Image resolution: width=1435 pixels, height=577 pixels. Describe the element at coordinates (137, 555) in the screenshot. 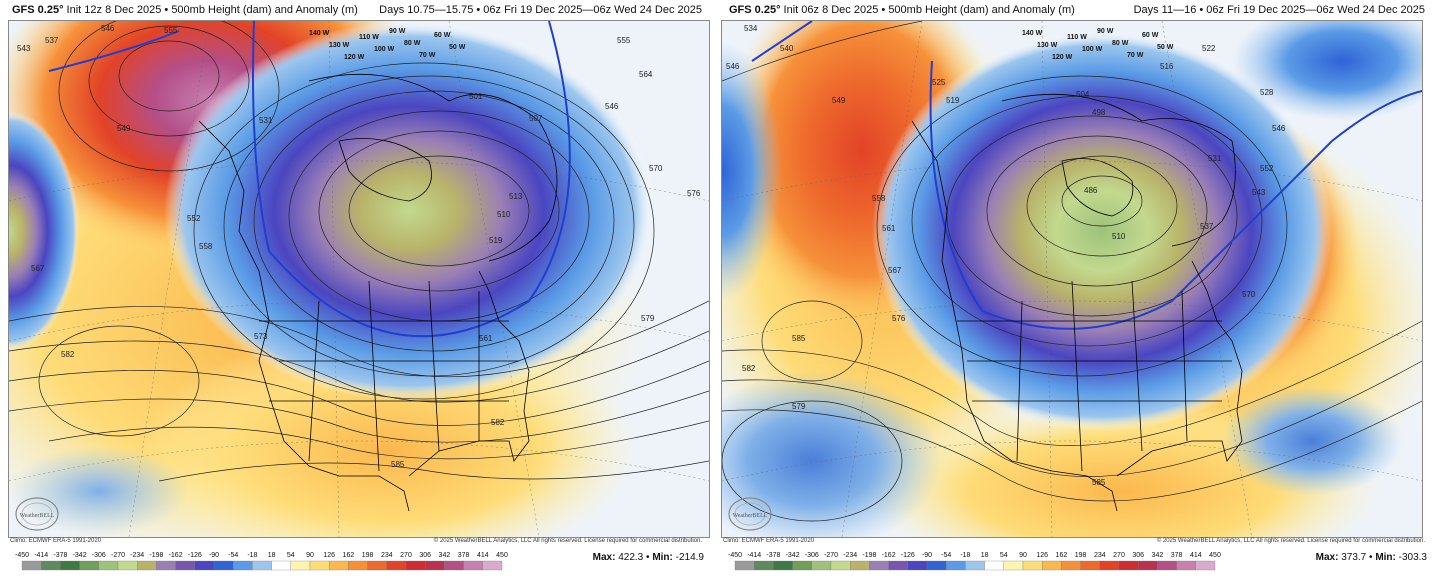

I see `color-bar-tick-label: -234` at that location.